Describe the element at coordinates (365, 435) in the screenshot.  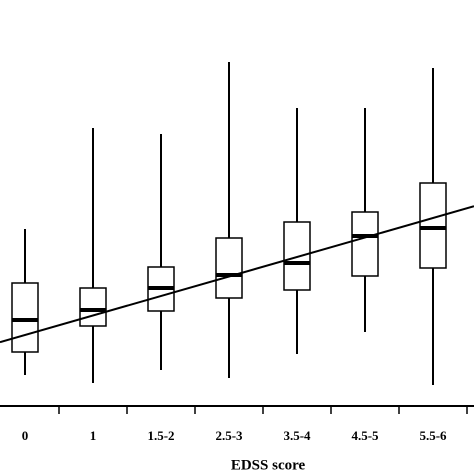
I see `x-tick-label: 4.5-5` at that location.